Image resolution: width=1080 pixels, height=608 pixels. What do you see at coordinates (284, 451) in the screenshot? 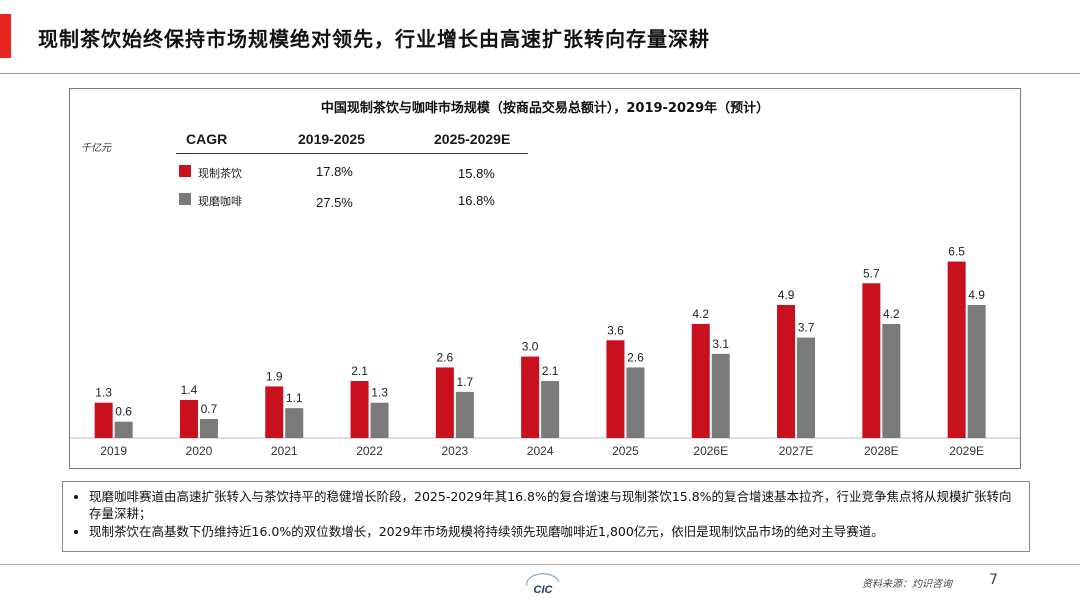
I see `x-tick-label: 2021` at bounding box center [284, 451].